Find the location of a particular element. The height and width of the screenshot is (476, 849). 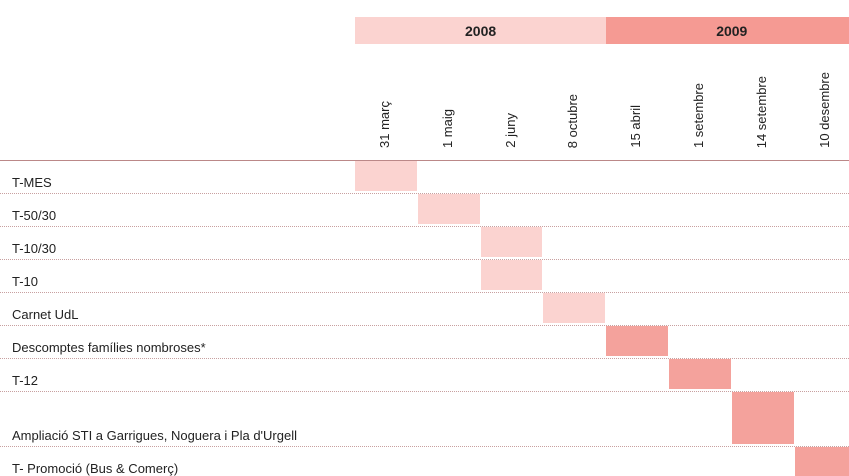

year-header: 2008 is located at coordinates (481, 30).